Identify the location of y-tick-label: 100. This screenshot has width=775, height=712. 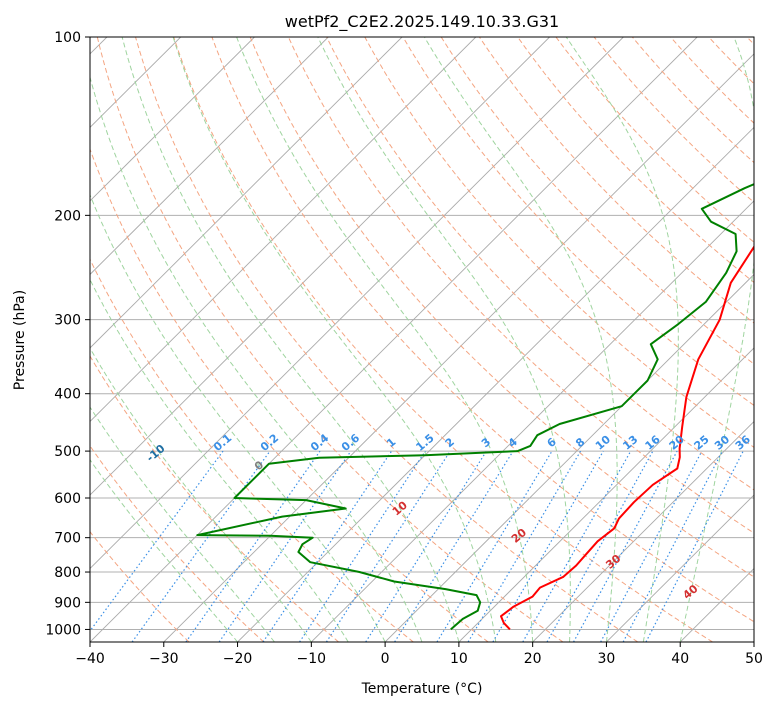
(67, 38).